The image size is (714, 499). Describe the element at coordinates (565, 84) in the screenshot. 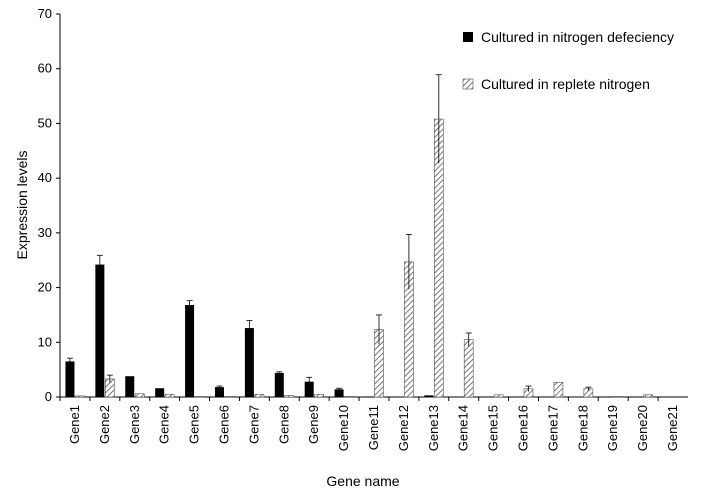

I see `legend-label-replete-nitrogen: Cultured in replete nitrogen` at that location.